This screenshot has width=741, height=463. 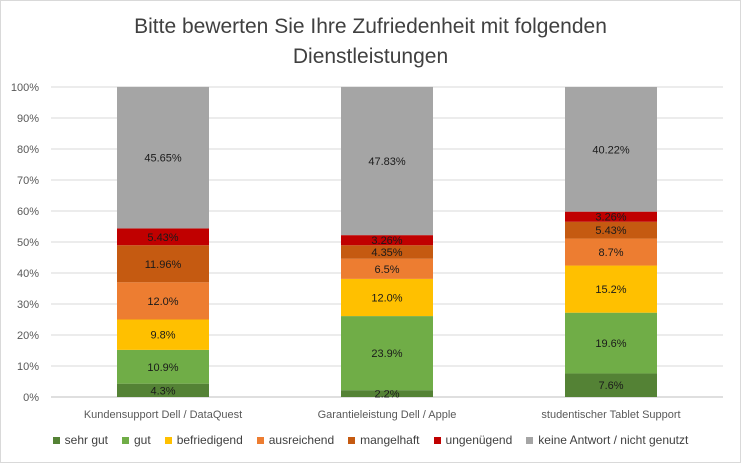 I want to click on legend-label: mangelhaft, so click(x=390, y=440).